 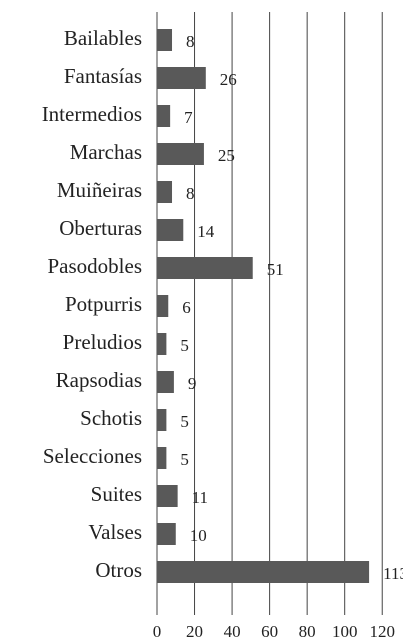 What do you see at coordinates (192, 383) in the screenshot?
I see `value-label: 9` at bounding box center [192, 383].